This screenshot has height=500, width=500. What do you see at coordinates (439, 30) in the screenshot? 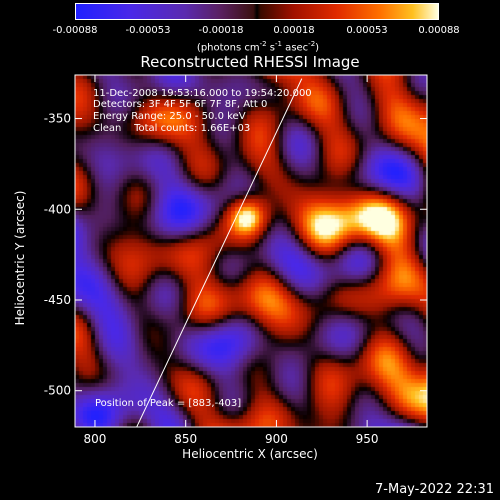
I see `colorbar-tick: 0.00088` at bounding box center [439, 30].